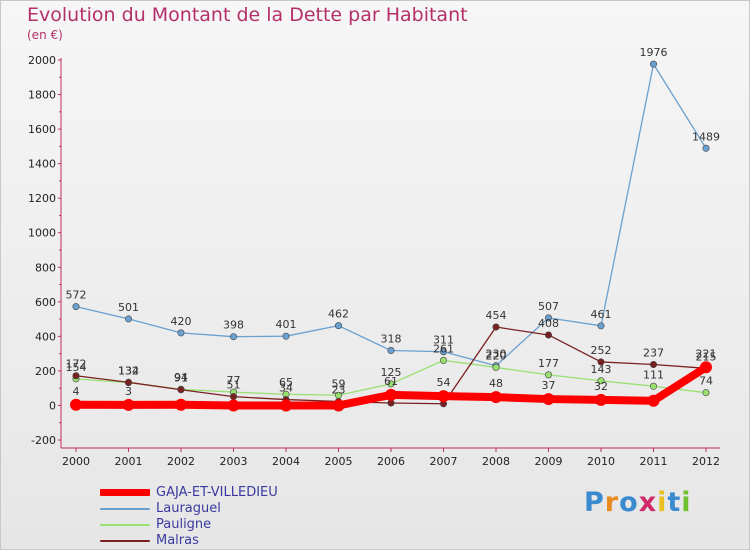 Image resolution: width=750 pixels, height=550 pixels. I want to click on x-tick-label: 2008, so click(496, 461).